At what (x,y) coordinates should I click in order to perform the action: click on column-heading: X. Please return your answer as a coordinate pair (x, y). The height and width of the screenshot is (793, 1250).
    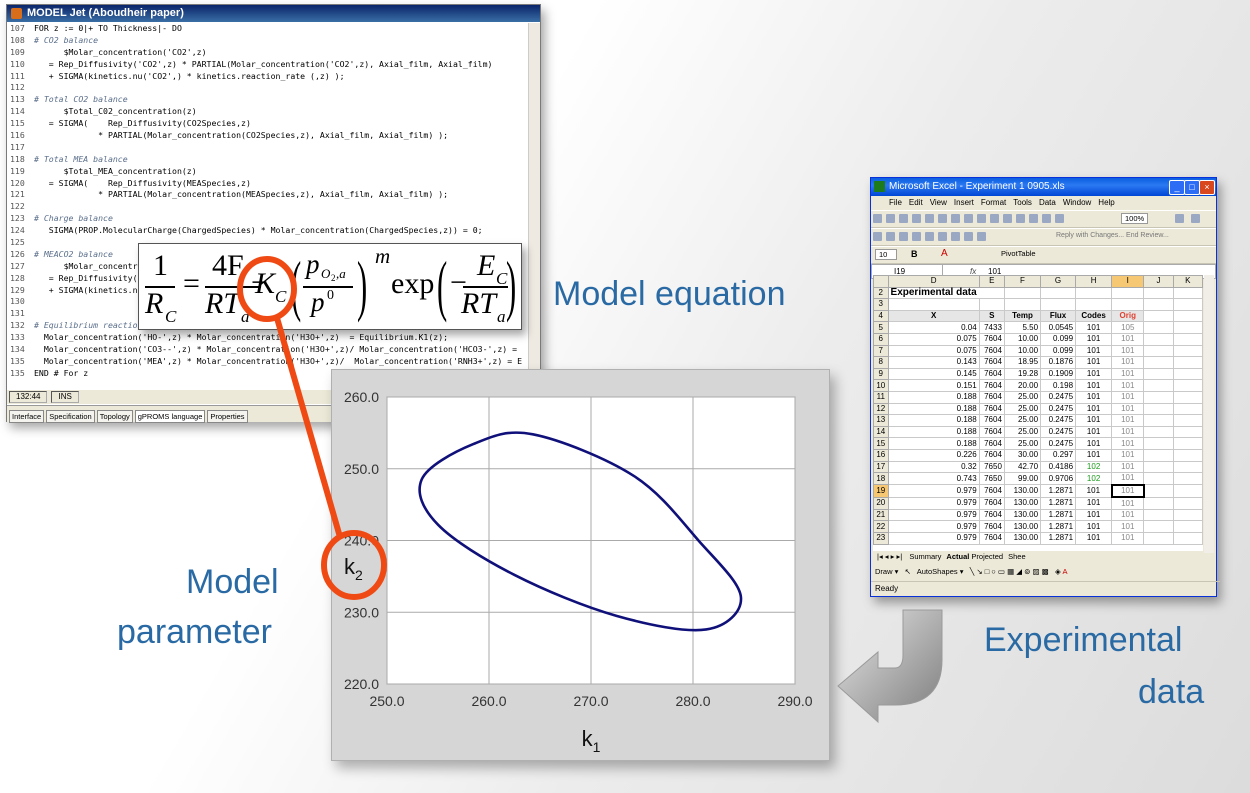
    Looking at the image, I should click on (933, 316).